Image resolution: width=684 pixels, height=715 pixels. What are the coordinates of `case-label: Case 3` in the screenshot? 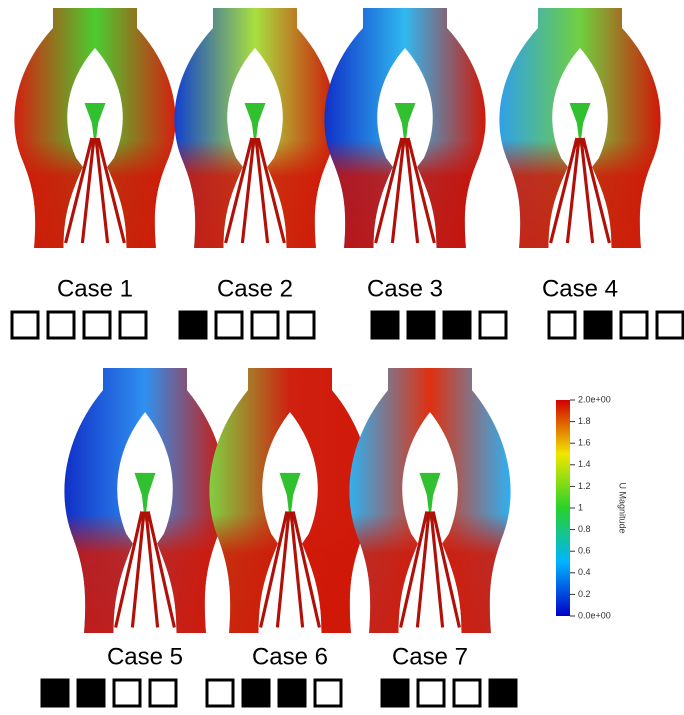 It's located at (405, 288).